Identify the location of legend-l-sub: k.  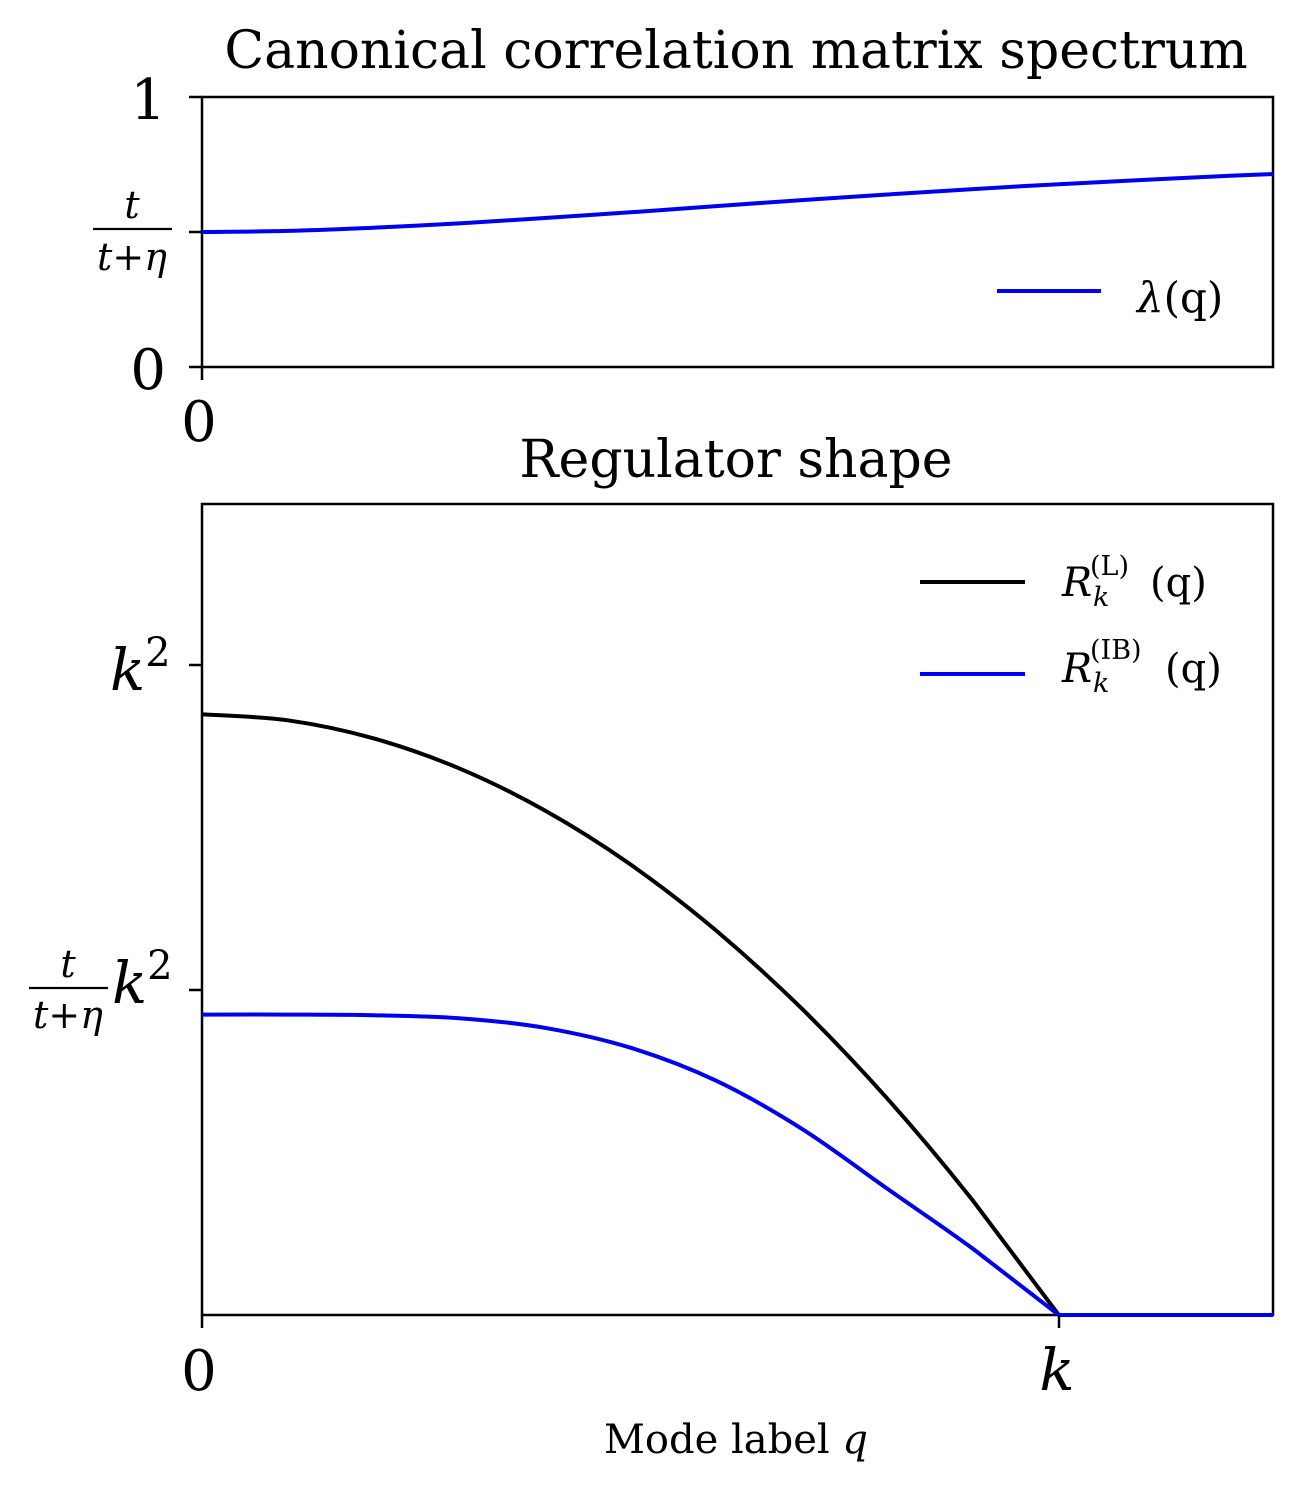
(1101, 597).